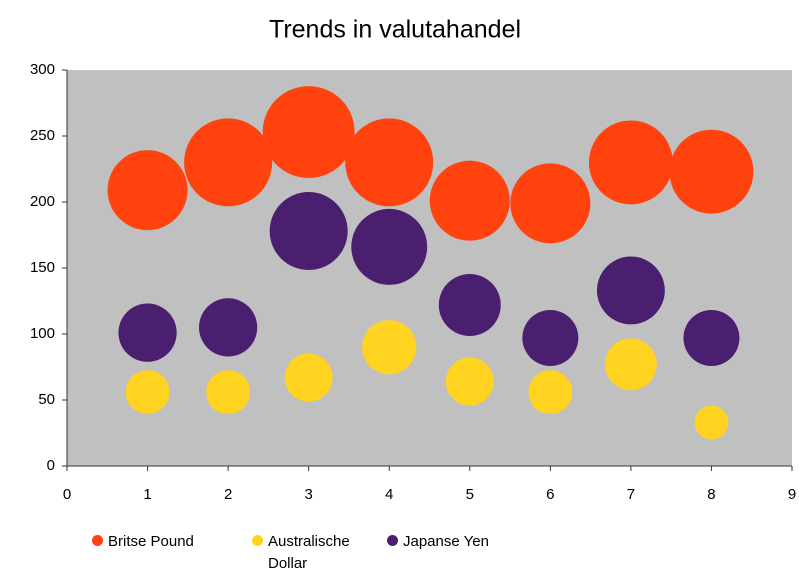 The width and height of the screenshot is (799, 579). I want to click on y-tick-label: 250, so click(42, 135).